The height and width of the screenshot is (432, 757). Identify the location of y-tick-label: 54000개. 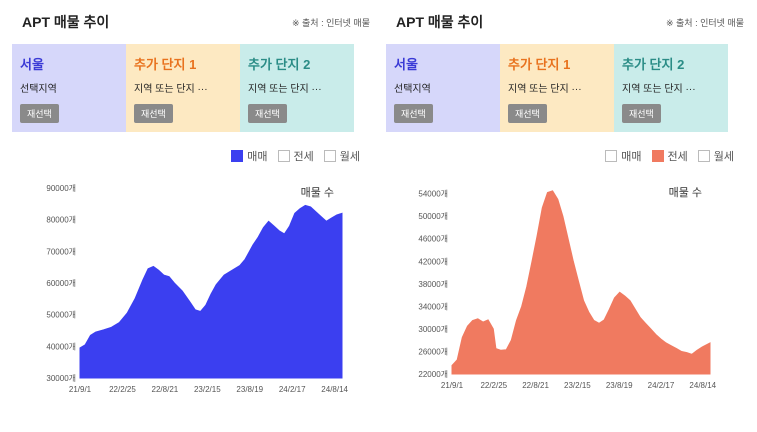
(433, 194).